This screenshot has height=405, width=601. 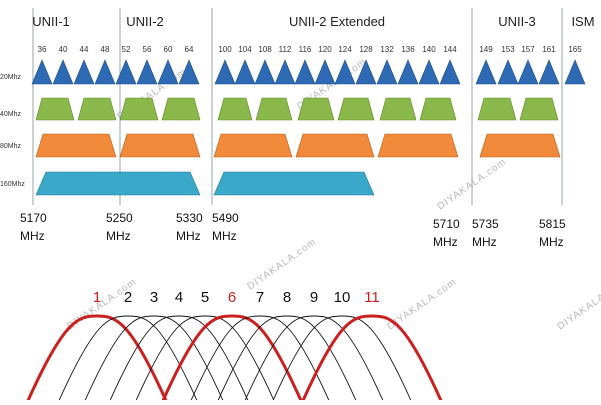 What do you see at coordinates (225, 218) in the screenshot?
I see `frequency-value: 5490` at bounding box center [225, 218].